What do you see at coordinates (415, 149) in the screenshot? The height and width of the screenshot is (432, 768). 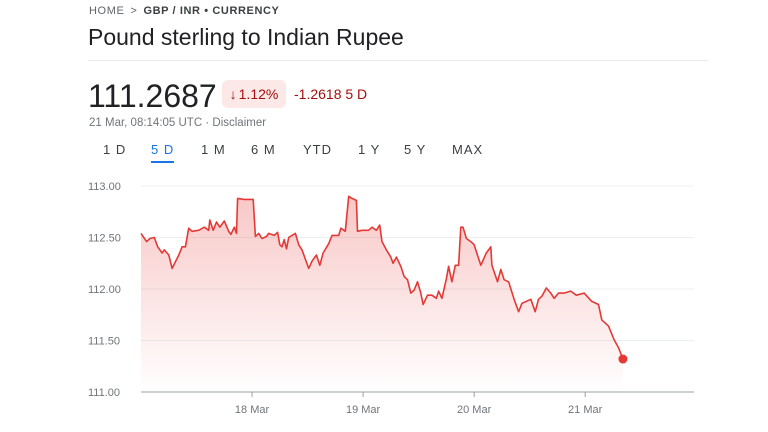 I see `tab-5y: 5 Y` at bounding box center [415, 149].